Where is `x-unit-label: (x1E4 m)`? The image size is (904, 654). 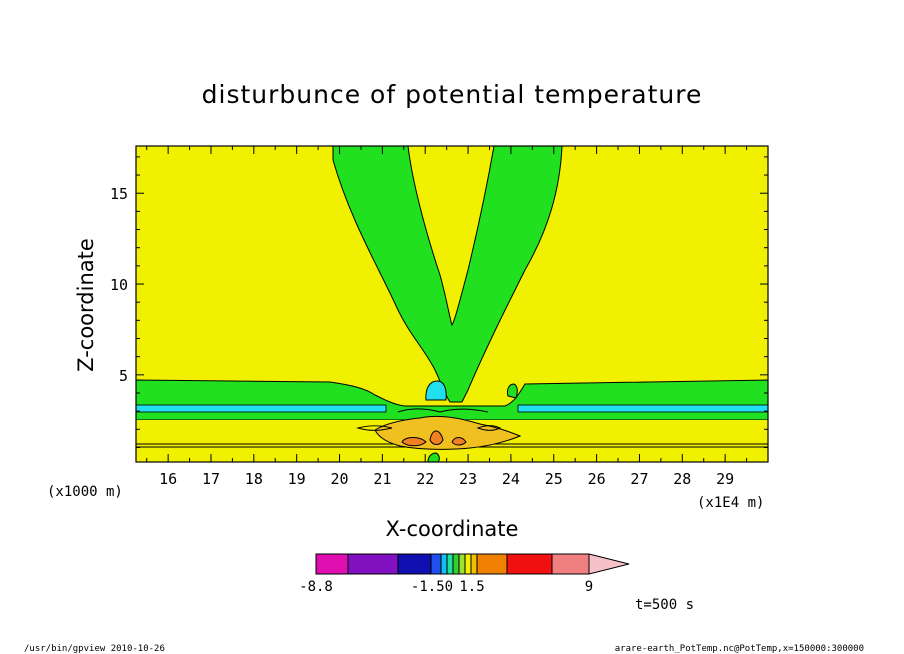 x-unit-label: (x1E4 m) is located at coordinates (730, 503).